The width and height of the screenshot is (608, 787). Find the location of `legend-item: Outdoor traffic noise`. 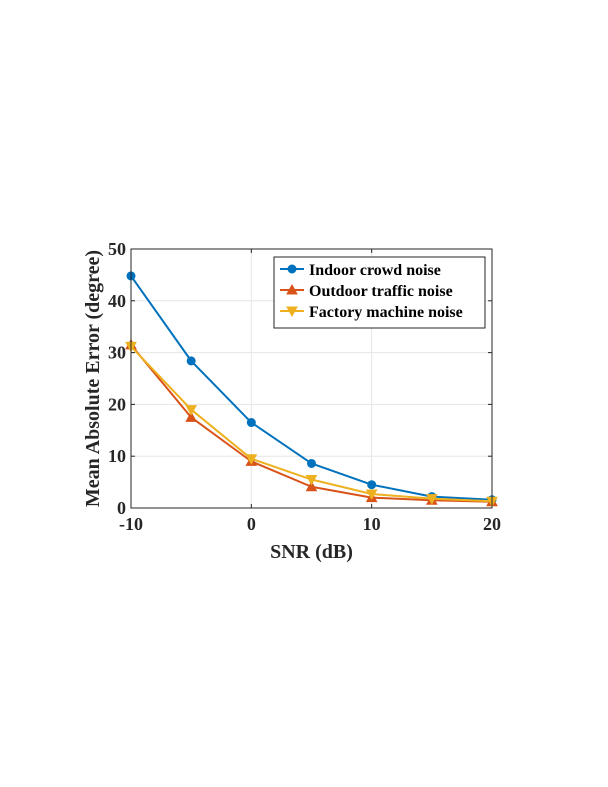

legend-item: Outdoor traffic noise is located at coordinates (366, 291).